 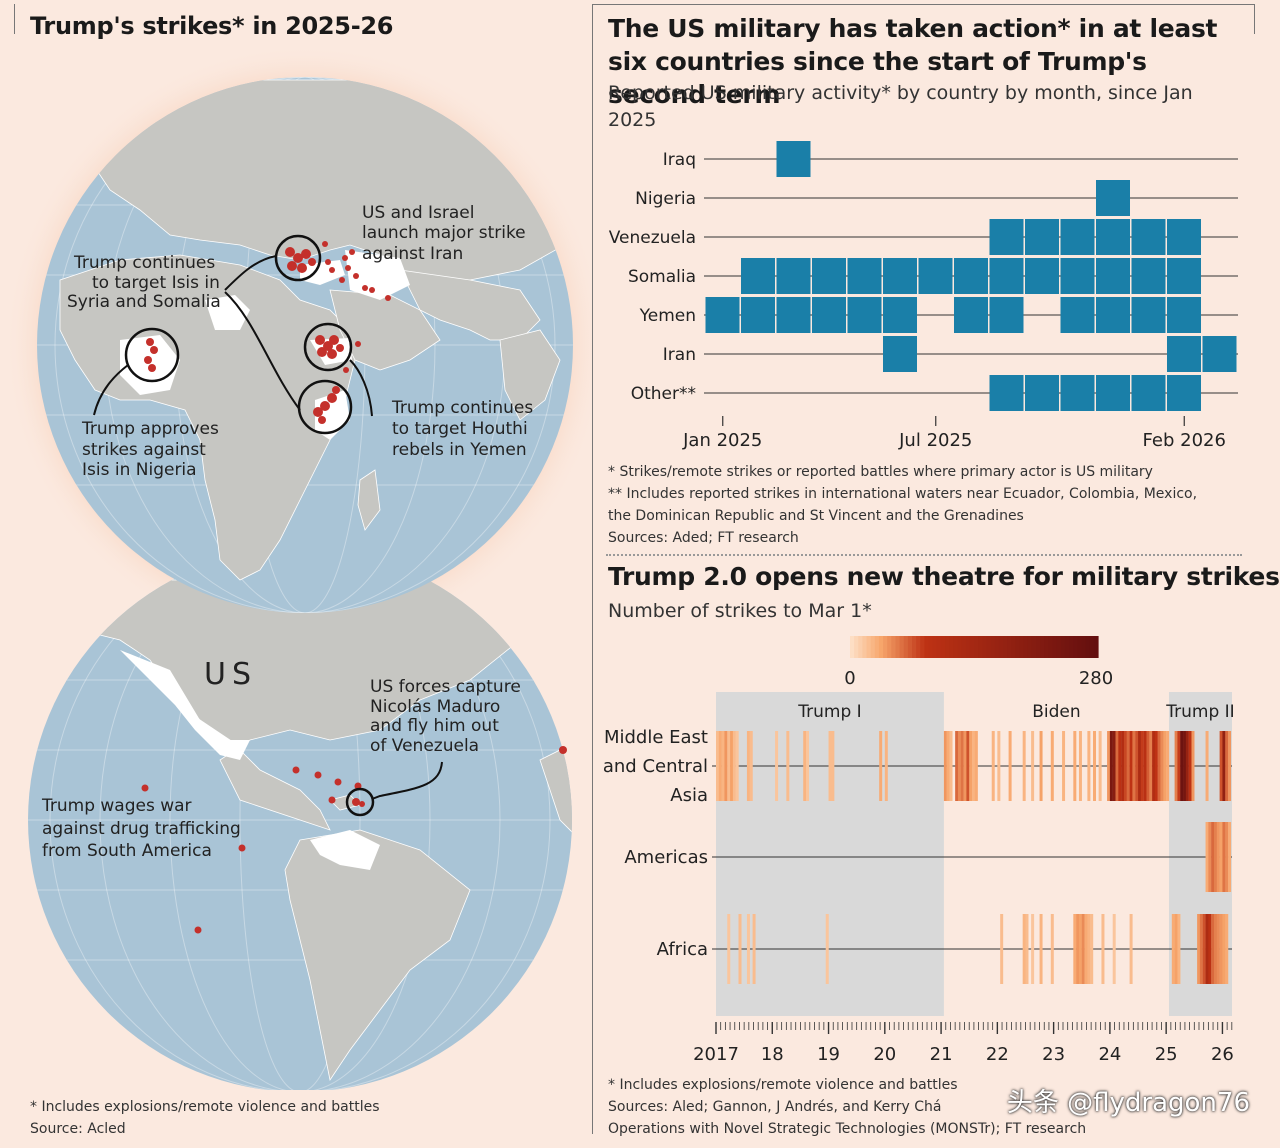 What do you see at coordinates (884, 1054) in the screenshot?
I see `year-tick-label-3: 20` at bounding box center [884, 1054].